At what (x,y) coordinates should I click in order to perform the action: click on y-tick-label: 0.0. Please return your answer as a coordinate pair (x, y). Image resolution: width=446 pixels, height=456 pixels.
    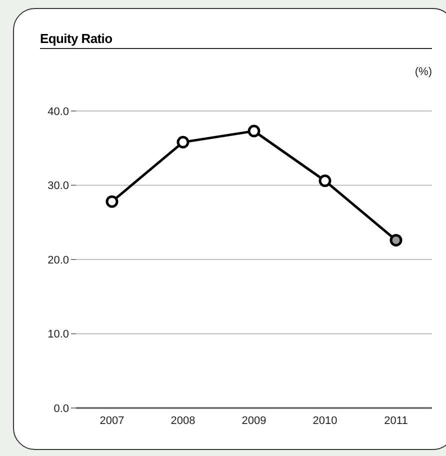
    Looking at the image, I should click on (61, 408).